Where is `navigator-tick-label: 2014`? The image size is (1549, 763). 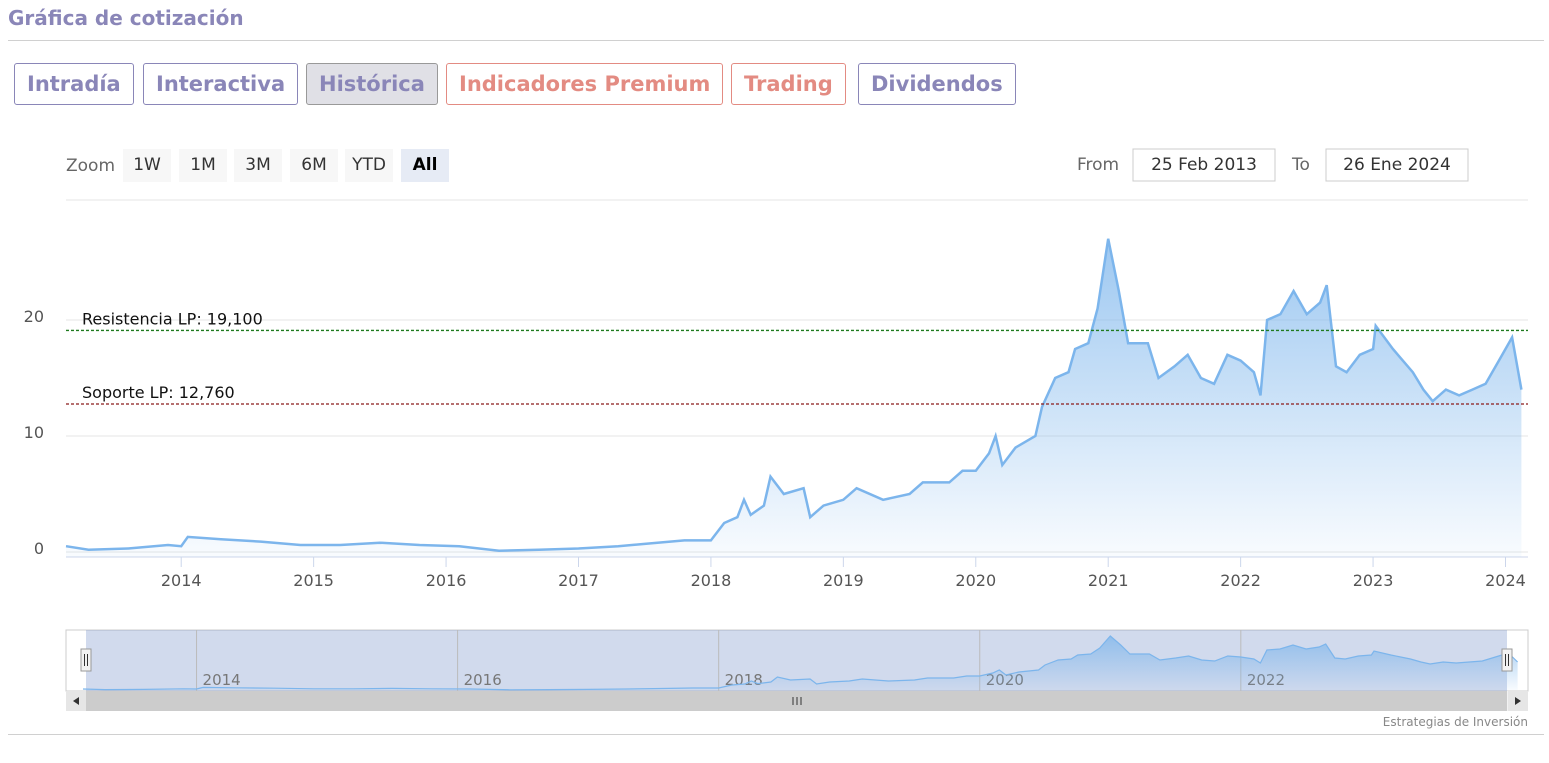 navigator-tick-label: 2014 is located at coordinates (222, 680).